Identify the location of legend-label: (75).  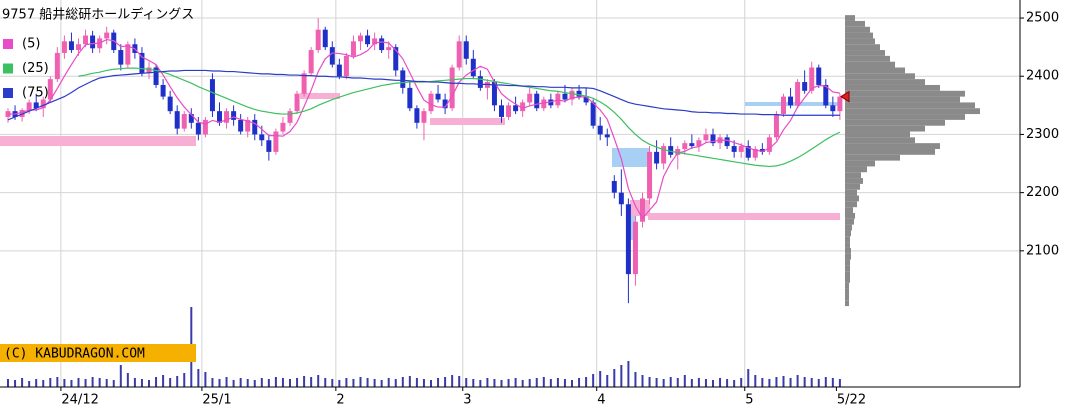
(35, 93).